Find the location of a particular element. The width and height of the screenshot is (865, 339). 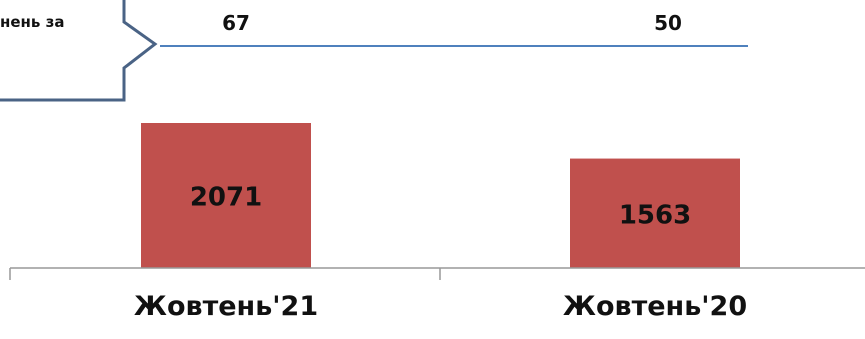

callout-box is located at coordinates (79, 51).